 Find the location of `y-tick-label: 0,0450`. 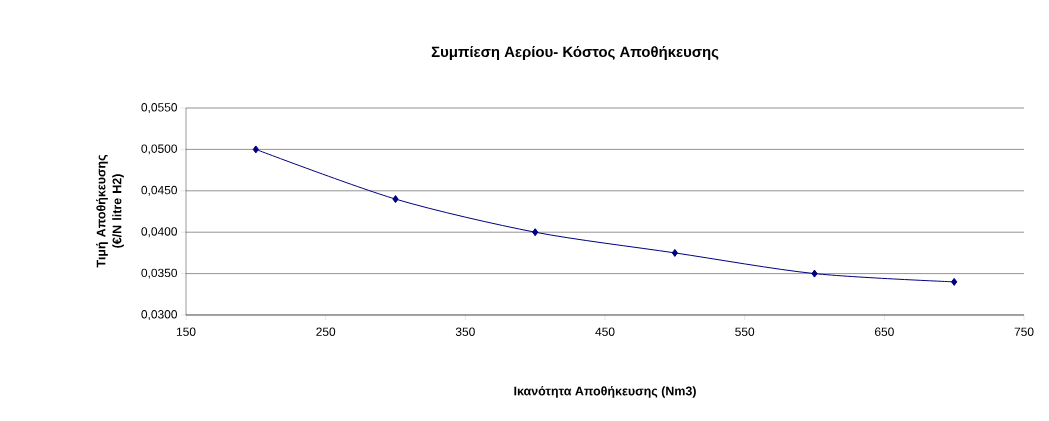

y-tick-label: 0,0450 is located at coordinates (159, 190).